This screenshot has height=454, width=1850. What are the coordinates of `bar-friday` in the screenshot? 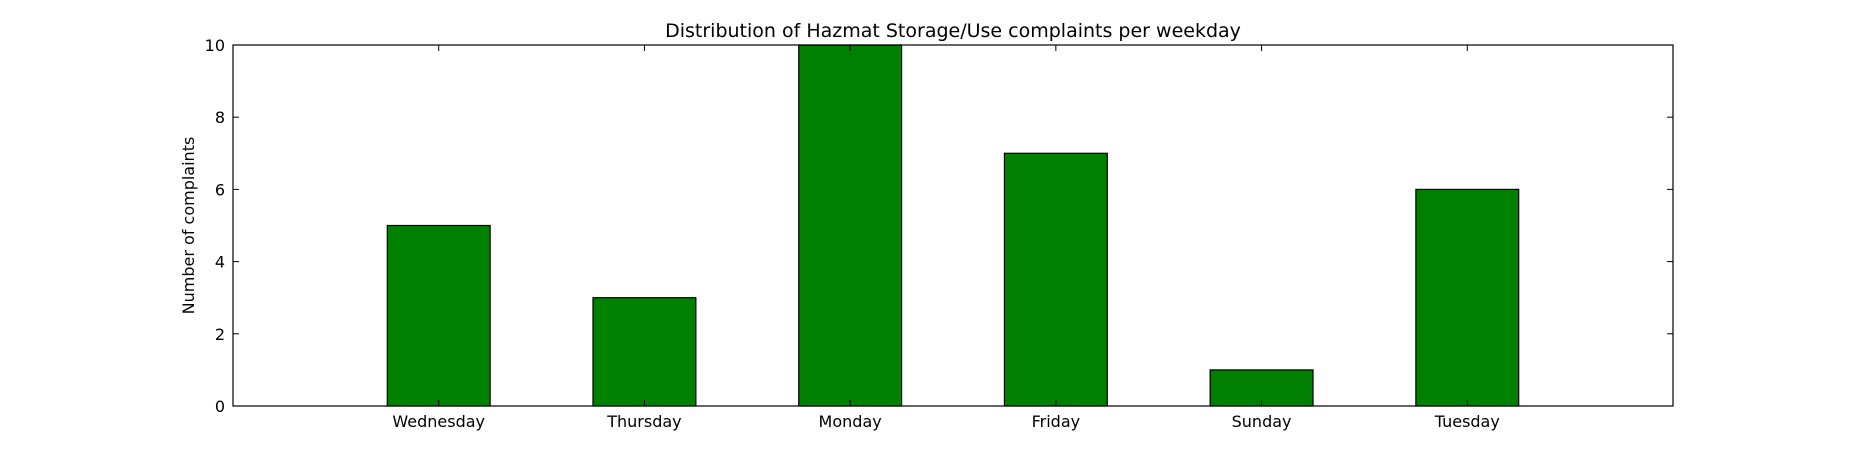 It's located at (1055, 279).